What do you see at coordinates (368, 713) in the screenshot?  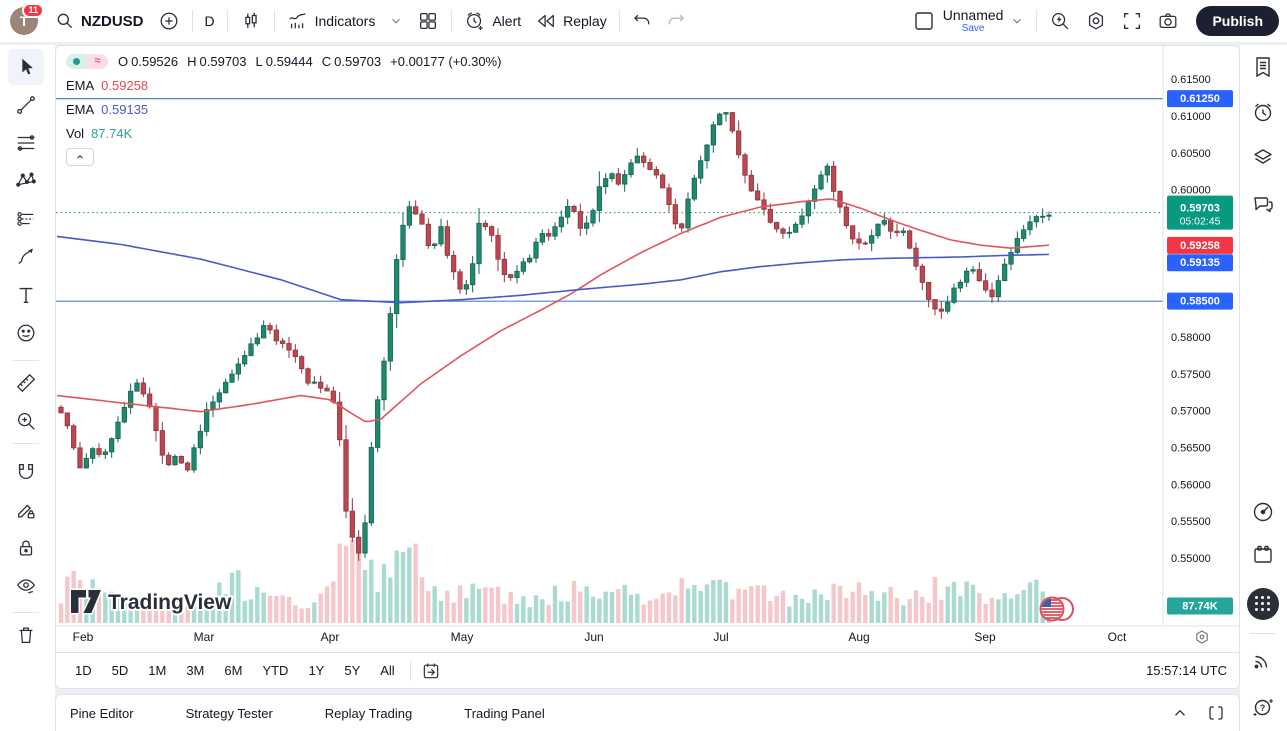 I see `bottom-tab-replay-trading: Replay Trading` at bounding box center [368, 713].